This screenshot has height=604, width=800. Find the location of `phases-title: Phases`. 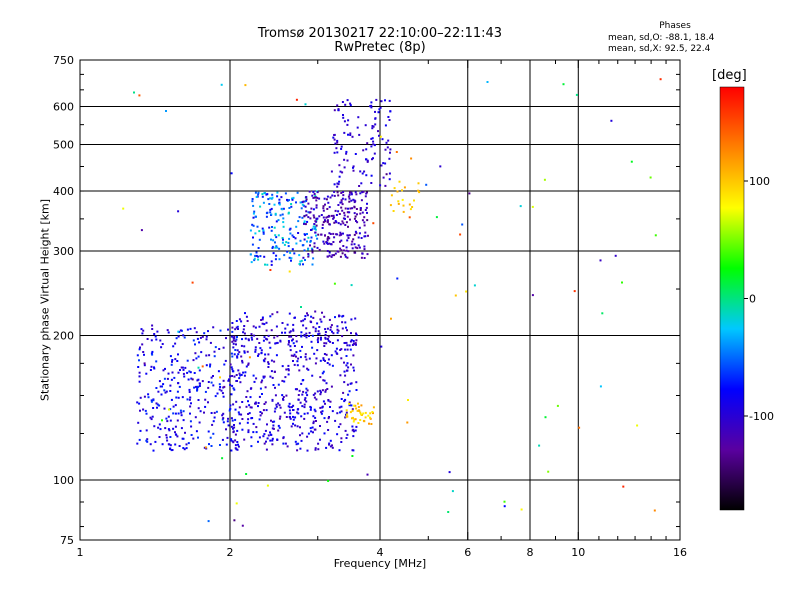

phases-title: Phases is located at coordinates (675, 26).